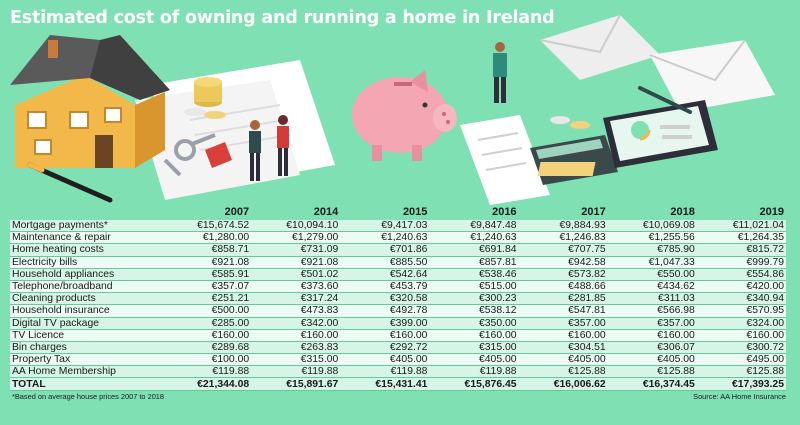  Describe the element at coordinates (385, 299) in the screenshot. I see `cost-cell: €320.58` at that location.